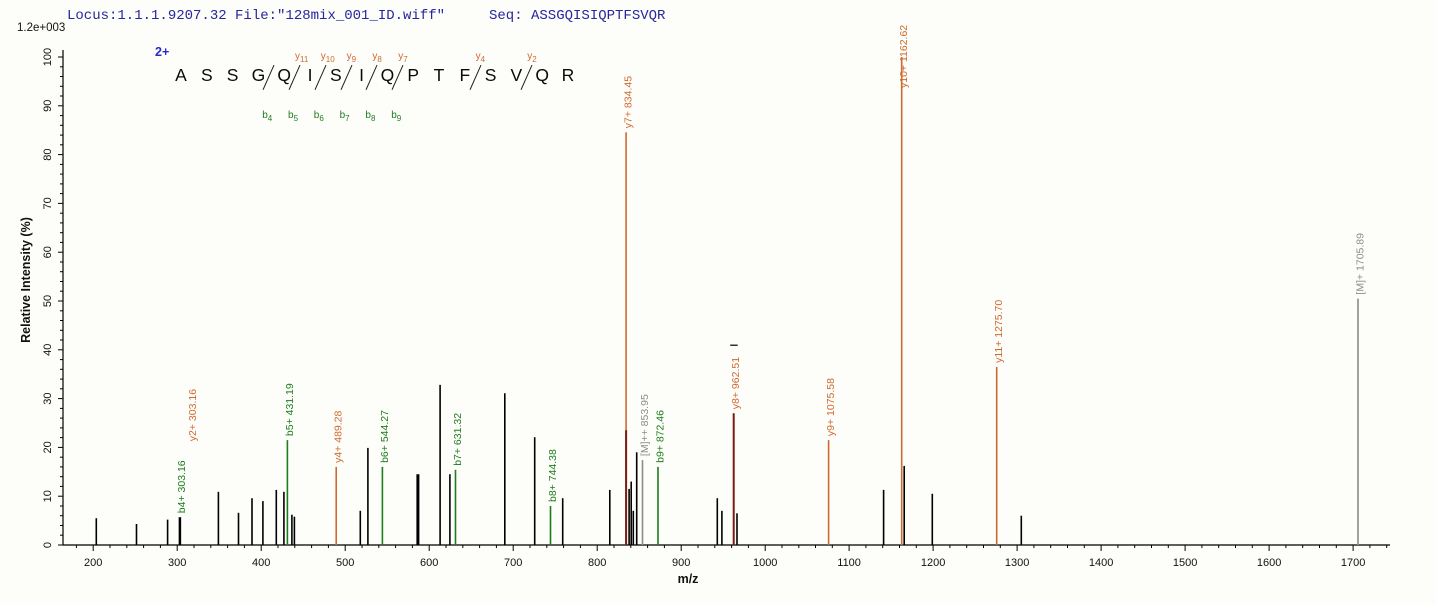 This screenshot has height=605, width=1436. I want to click on y-ion-label: y10, so click(327, 57).